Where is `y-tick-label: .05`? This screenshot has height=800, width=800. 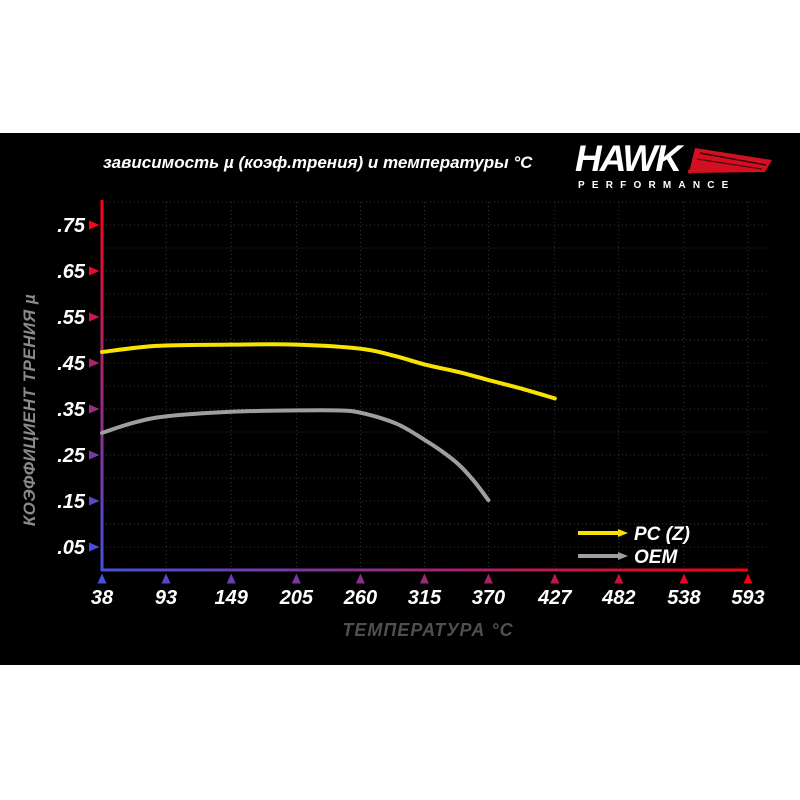
y-tick-label: .05 is located at coordinates (71, 548).